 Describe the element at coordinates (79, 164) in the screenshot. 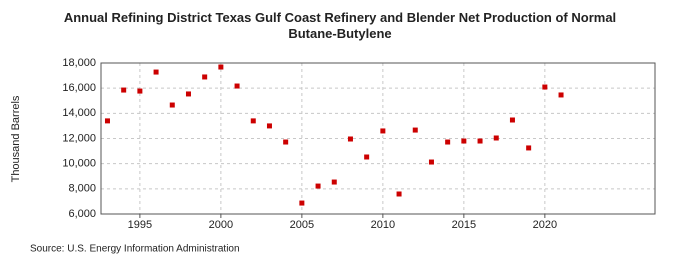

I see `y-tick-label: 10,000` at that location.